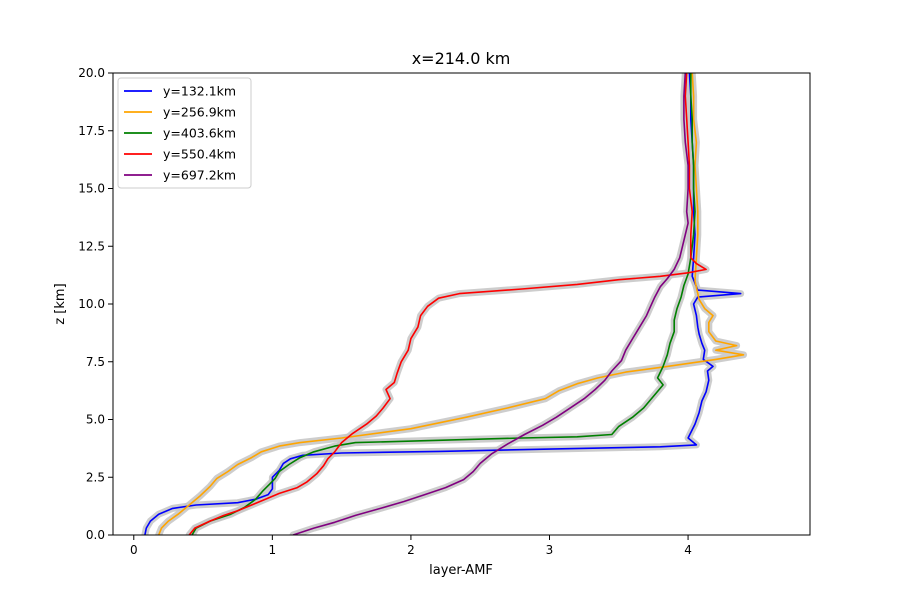 The image size is (900, 604). Describe the element at coordinates (60, 303) in the screenshot. I see `y-axis-label: z [km]` at that location.